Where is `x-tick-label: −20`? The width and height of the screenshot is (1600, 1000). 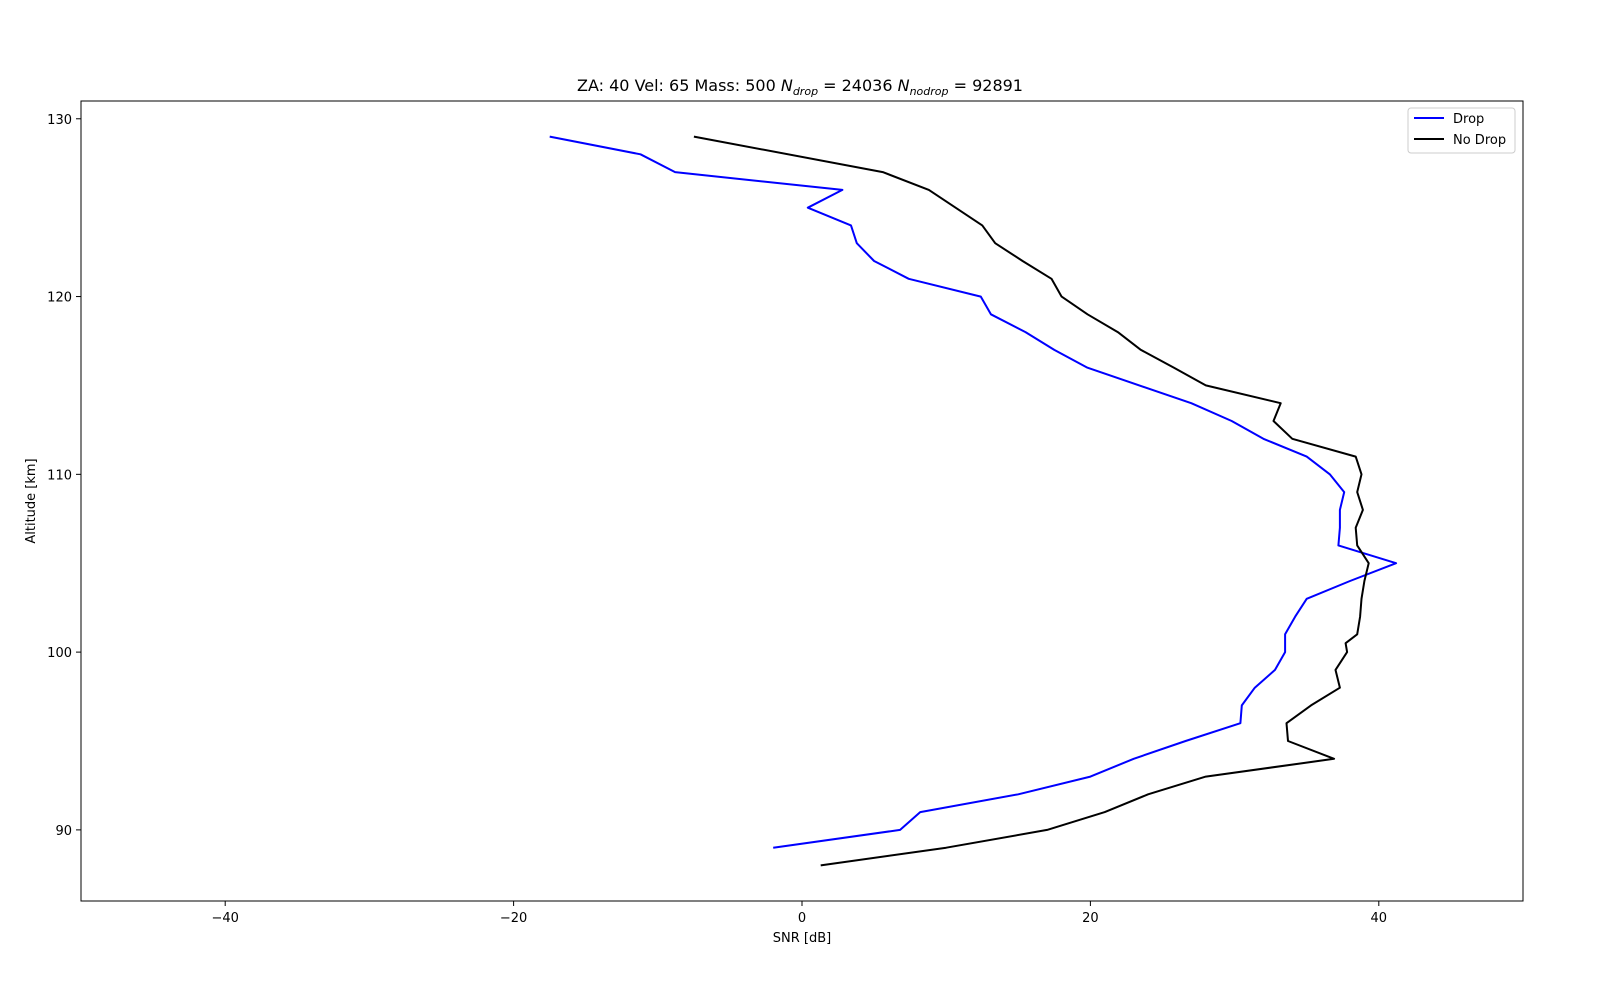
x-tick-label: −20 is located at coordinates (513, 918).